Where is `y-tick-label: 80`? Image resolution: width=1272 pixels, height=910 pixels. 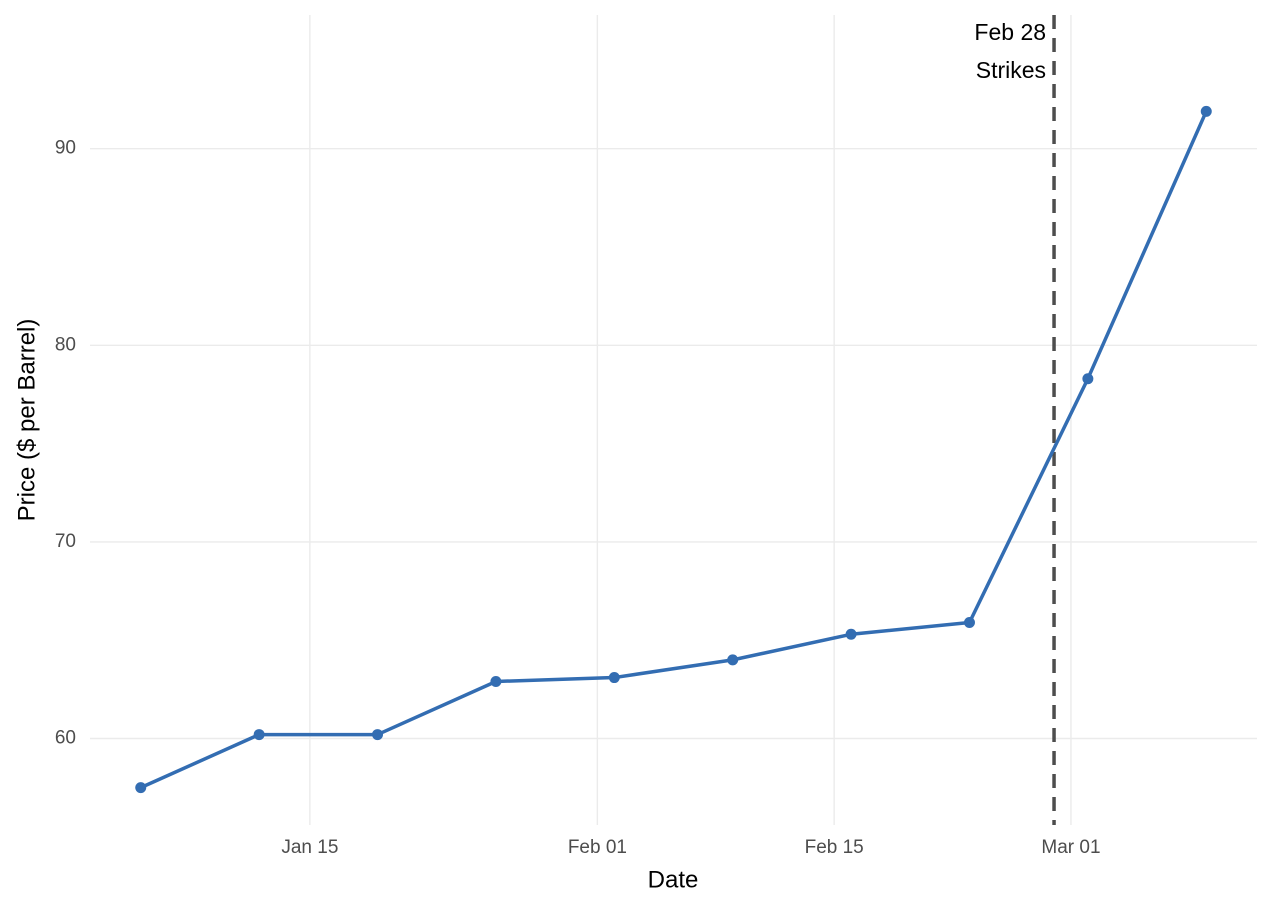 y-tick-label: 80 is located at coordinates (65, 344).